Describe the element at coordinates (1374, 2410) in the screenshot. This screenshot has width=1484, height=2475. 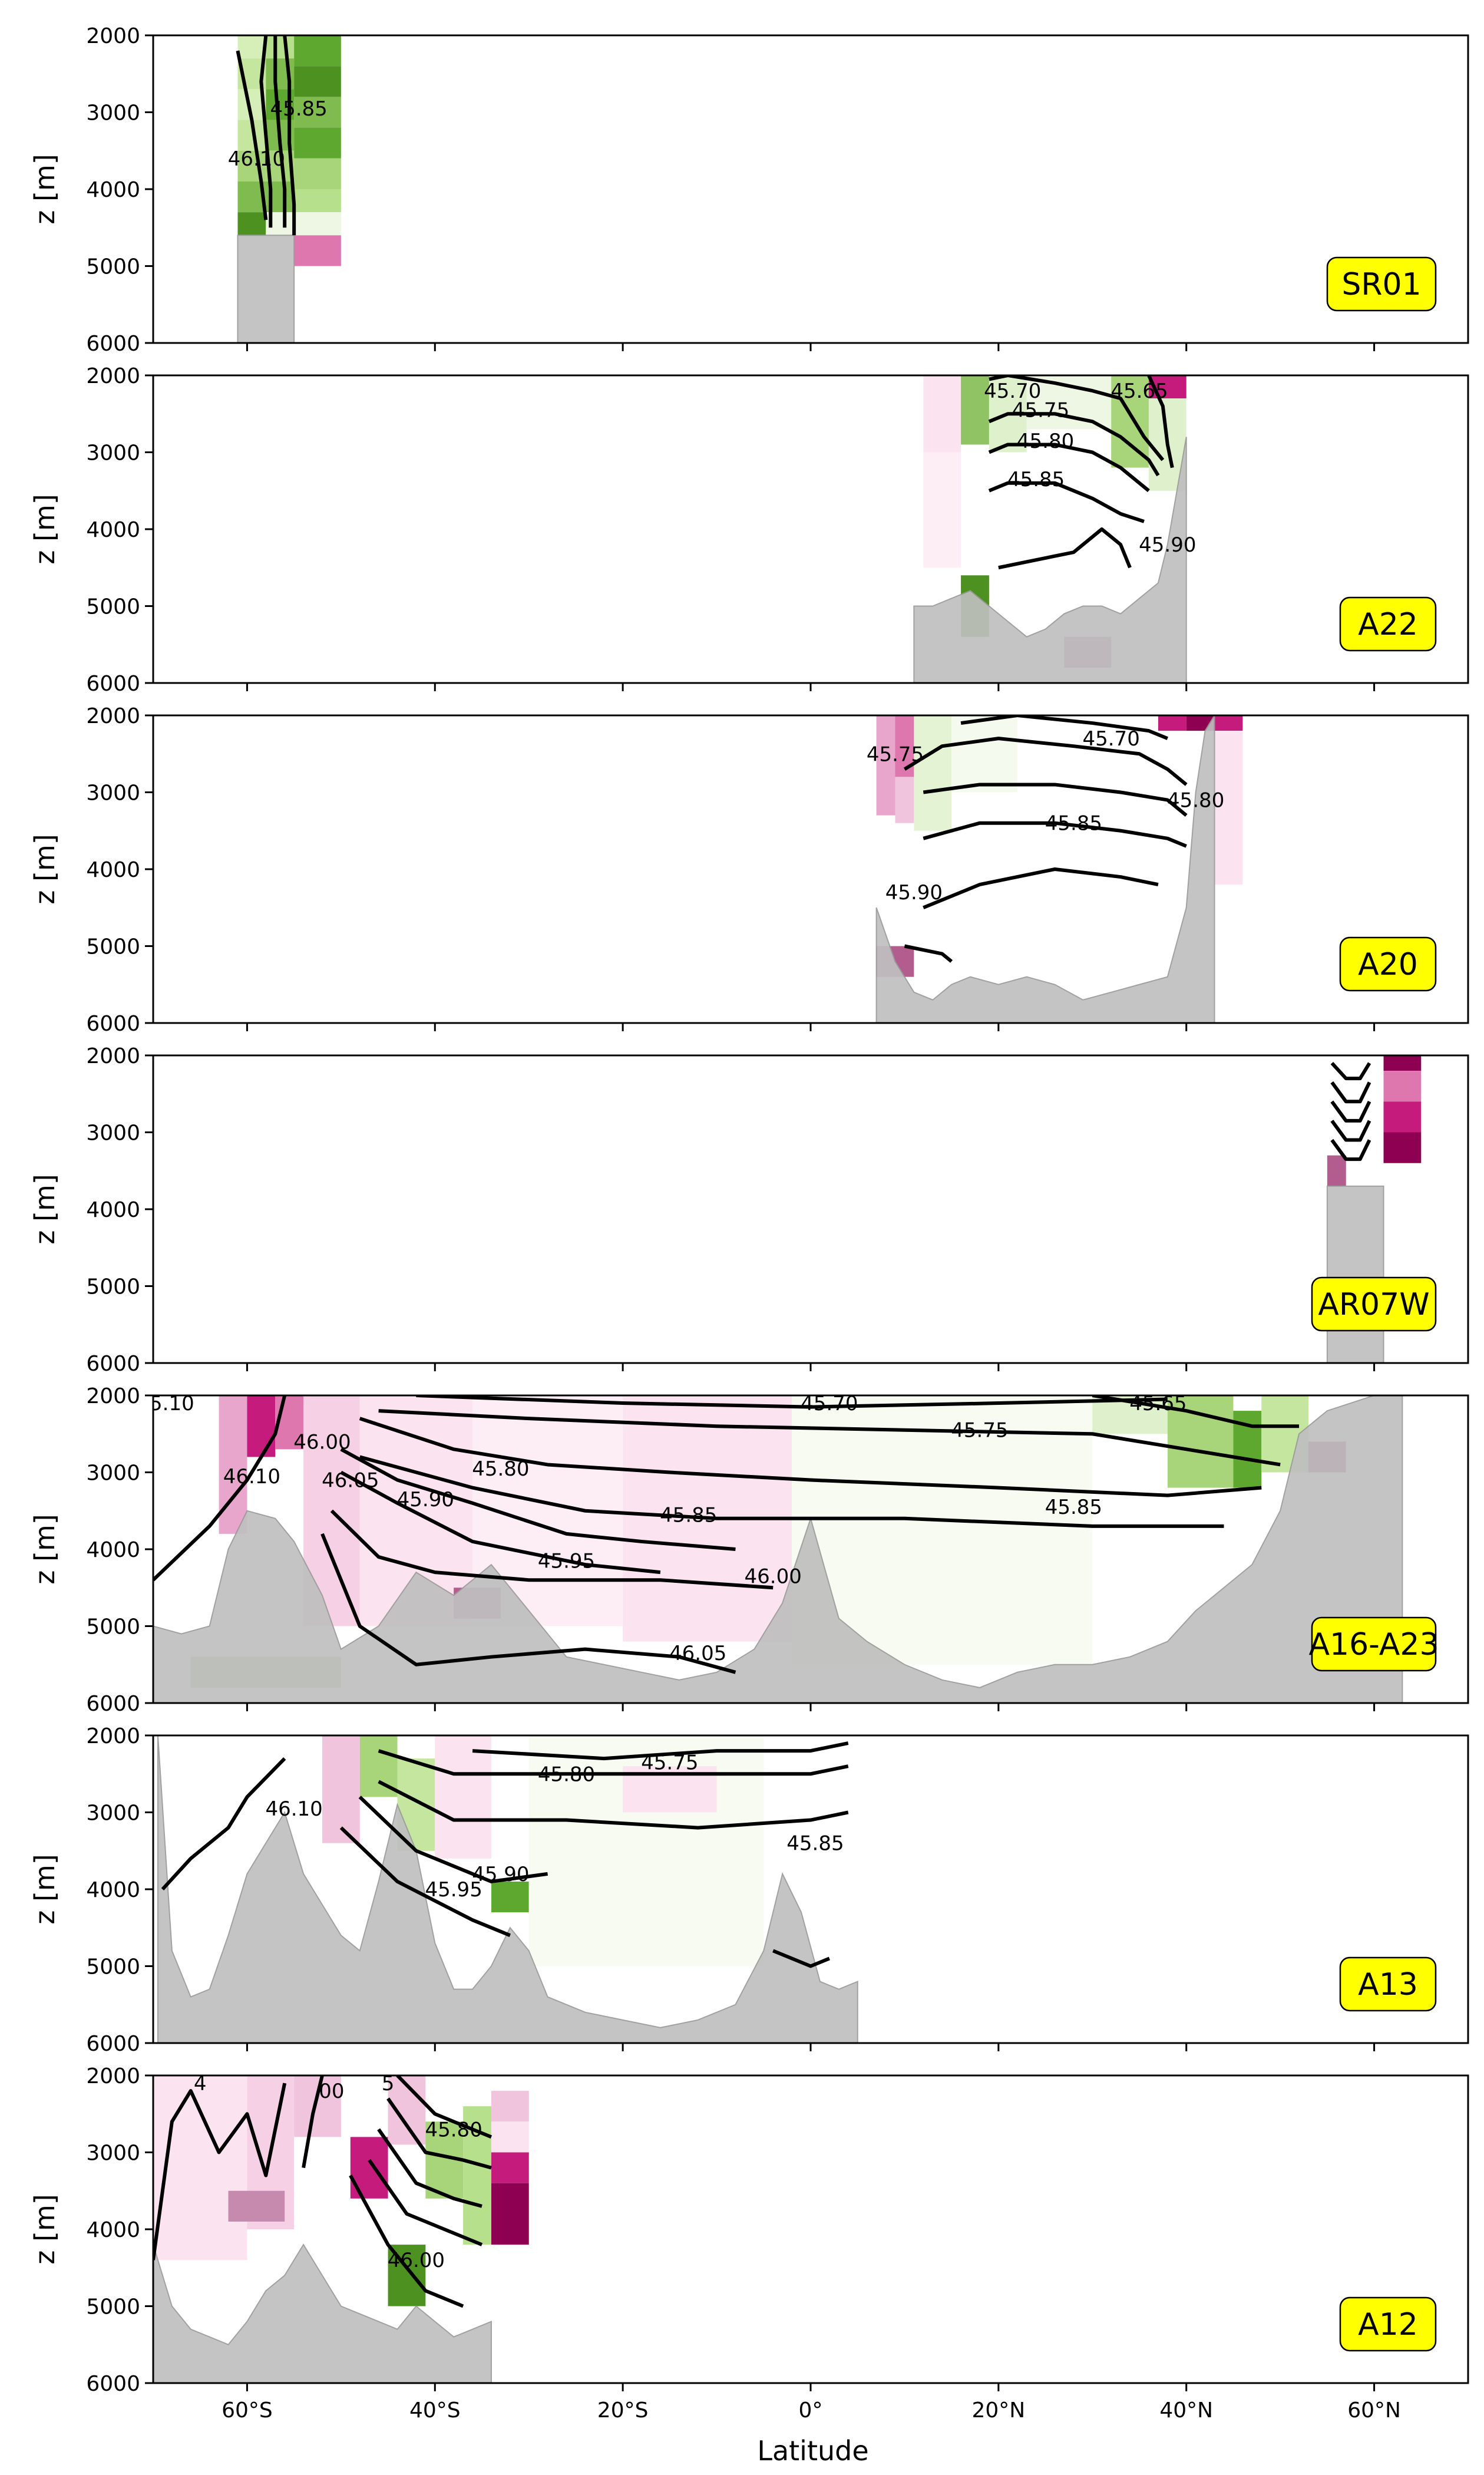
I see `x-tick-label: 60°N` at that location.